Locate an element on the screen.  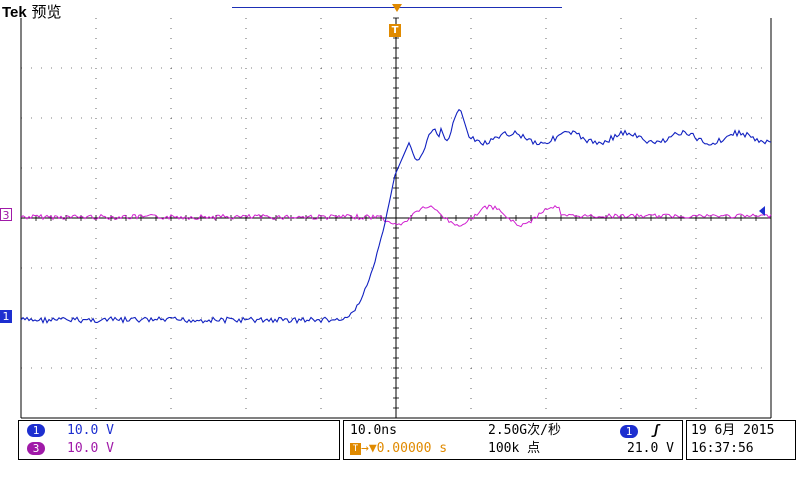
ch3-ground-marker: 3 is located at coordinates (6, 215).